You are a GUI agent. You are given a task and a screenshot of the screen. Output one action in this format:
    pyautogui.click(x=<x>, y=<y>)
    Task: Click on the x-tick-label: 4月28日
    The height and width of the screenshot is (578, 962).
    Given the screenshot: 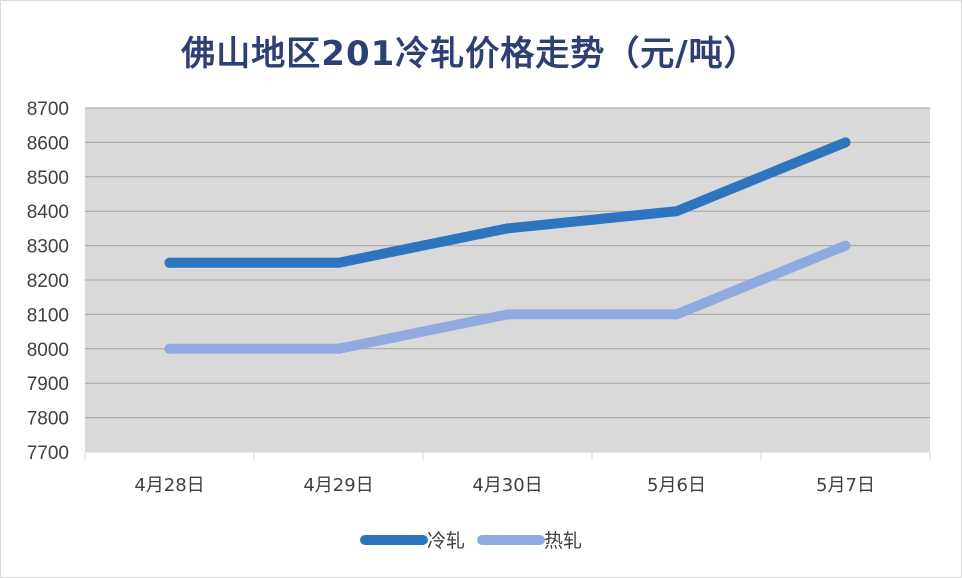 What is the action you would take?
    pyautogui.click(x=169, y=485)
    